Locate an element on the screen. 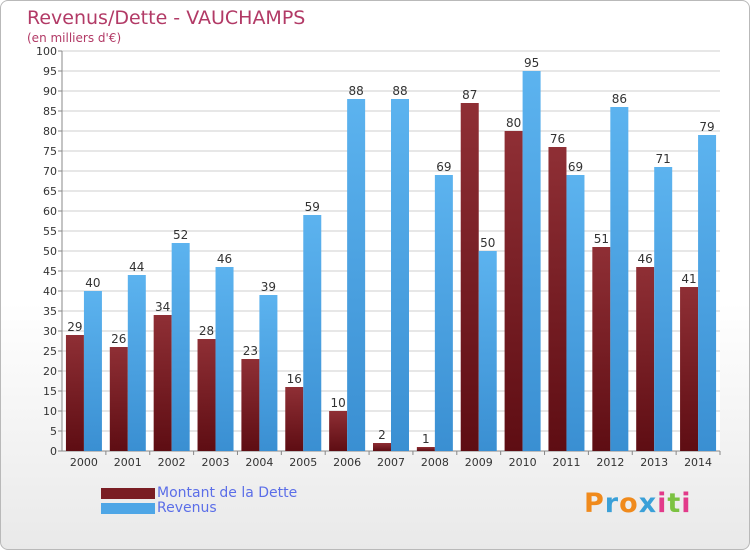 Image resolution: width=750 pixels, height=550 pixels. data-label-dette: 16 is located at coordinates (294, 379).